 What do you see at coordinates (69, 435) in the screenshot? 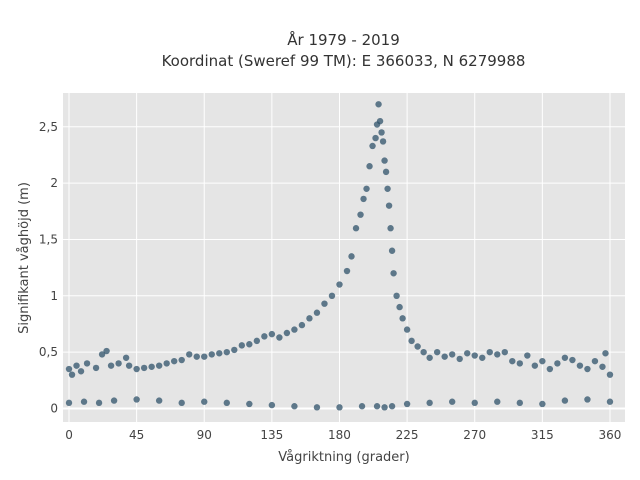
I see `x-tick-label: 0` at bounding box center [69, 435].